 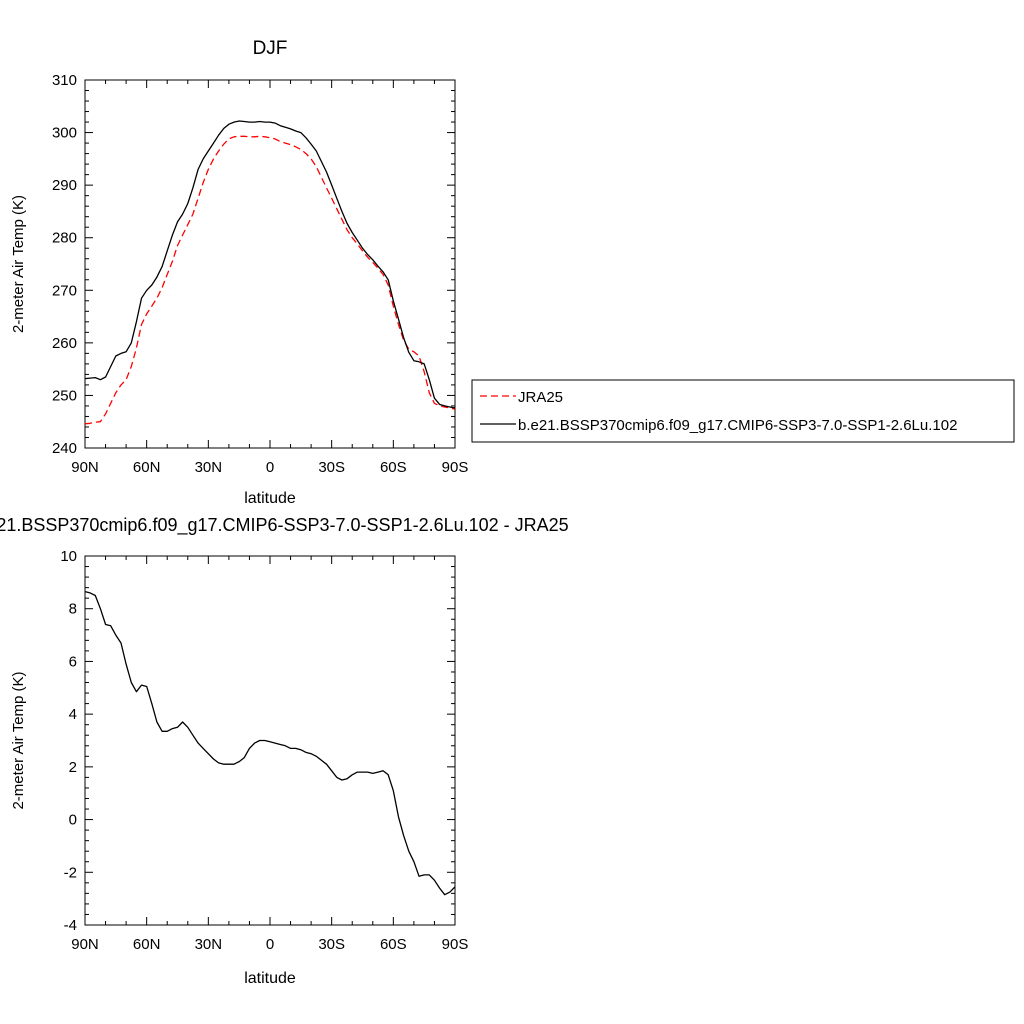 I want to click on y-tick-label: 300, so click(x=64, y=133).